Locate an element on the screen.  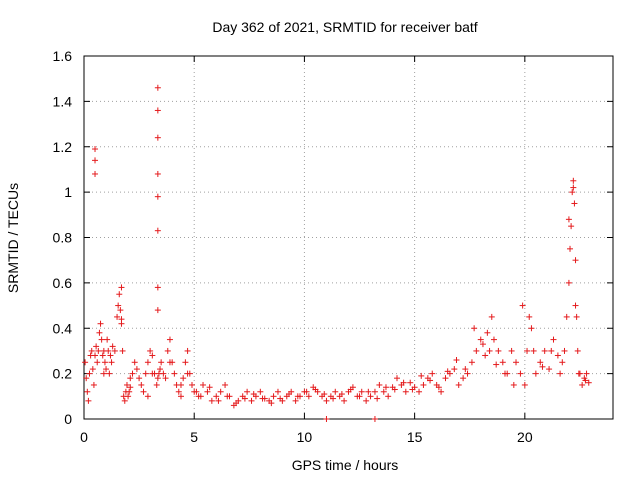
y-axis-label: SRMTID / TECUs is located at coordinates (13, 238).